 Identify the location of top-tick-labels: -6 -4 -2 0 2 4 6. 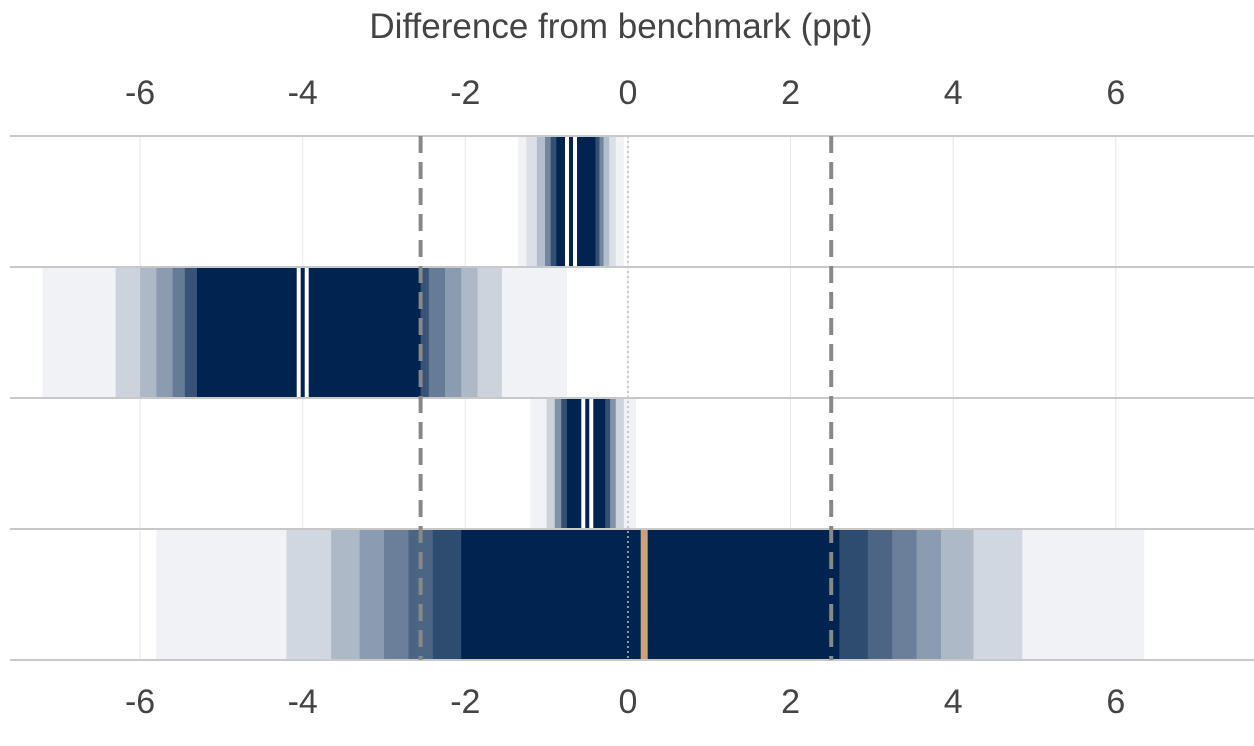
(625, 93).